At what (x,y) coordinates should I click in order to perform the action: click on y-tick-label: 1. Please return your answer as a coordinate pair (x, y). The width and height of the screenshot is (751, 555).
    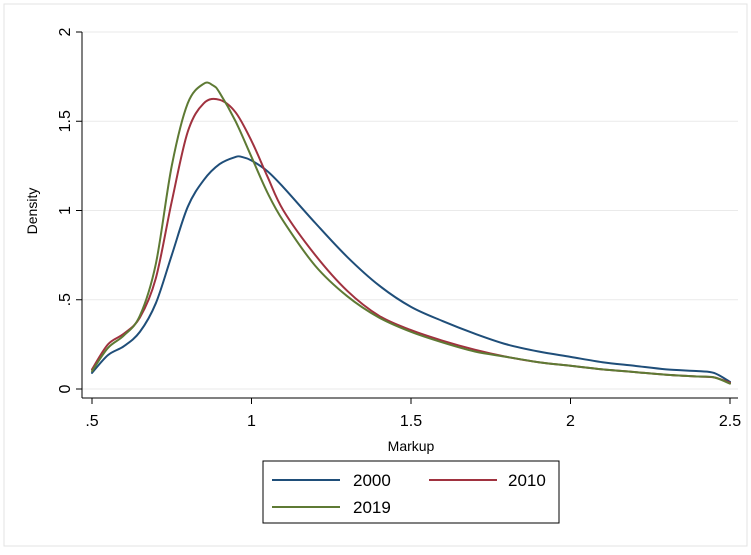
    Looking at the image, I should click on (65, 210).